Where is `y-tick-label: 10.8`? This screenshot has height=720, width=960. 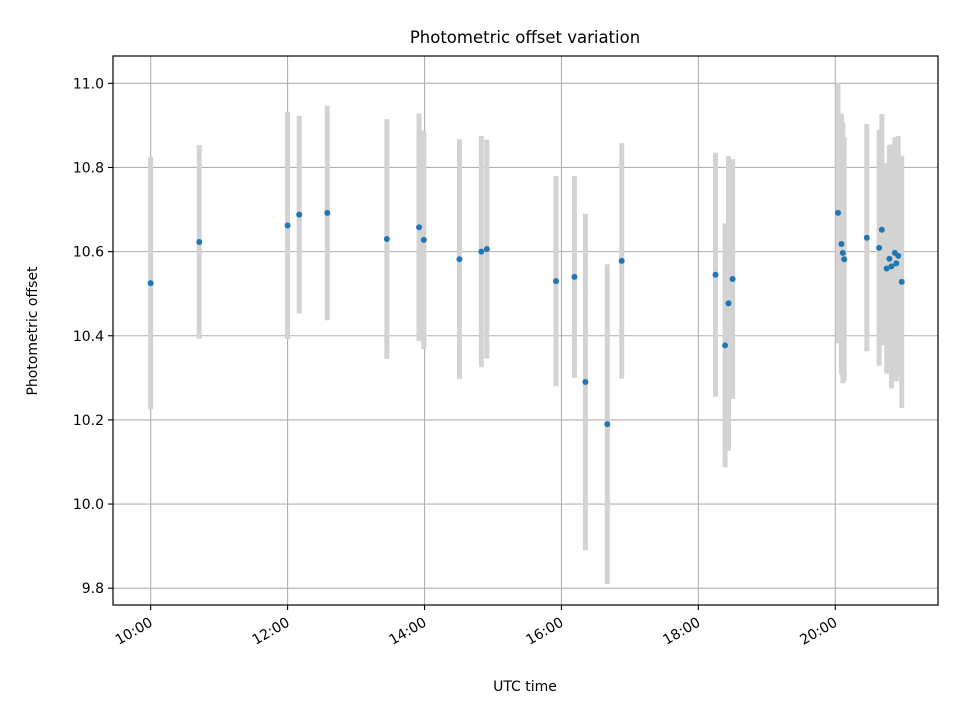 y-tick-label: 10.8 is located at coordinates (88, 168).